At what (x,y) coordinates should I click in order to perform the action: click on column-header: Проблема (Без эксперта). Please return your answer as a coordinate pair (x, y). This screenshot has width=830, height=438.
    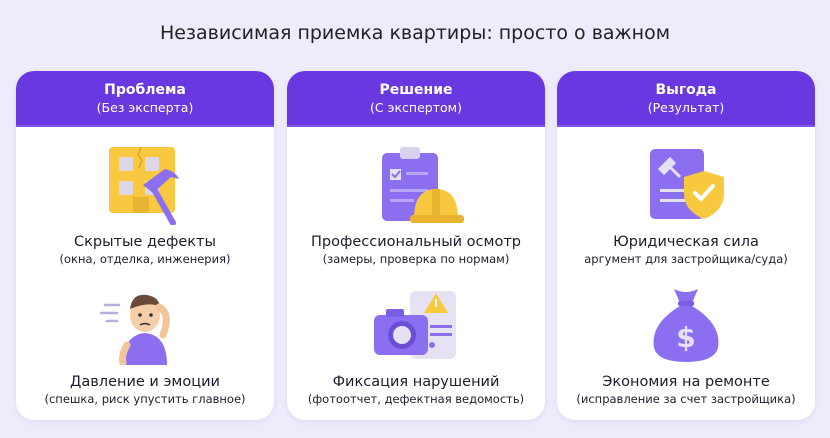
    Looking at the image, I should click on (145, 99).